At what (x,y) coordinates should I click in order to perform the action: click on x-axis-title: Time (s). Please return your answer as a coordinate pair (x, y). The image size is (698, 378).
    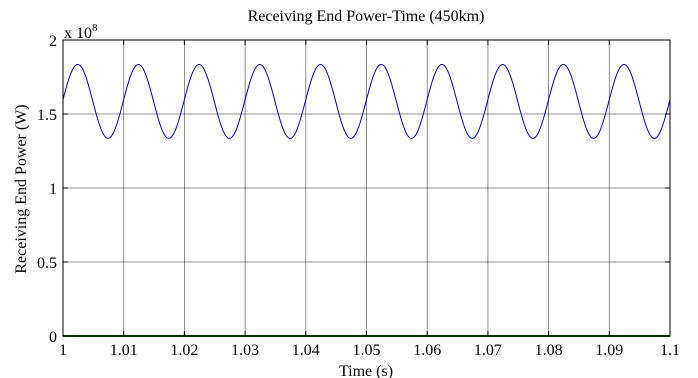
    Looking at the image, I should click on (366, 370).